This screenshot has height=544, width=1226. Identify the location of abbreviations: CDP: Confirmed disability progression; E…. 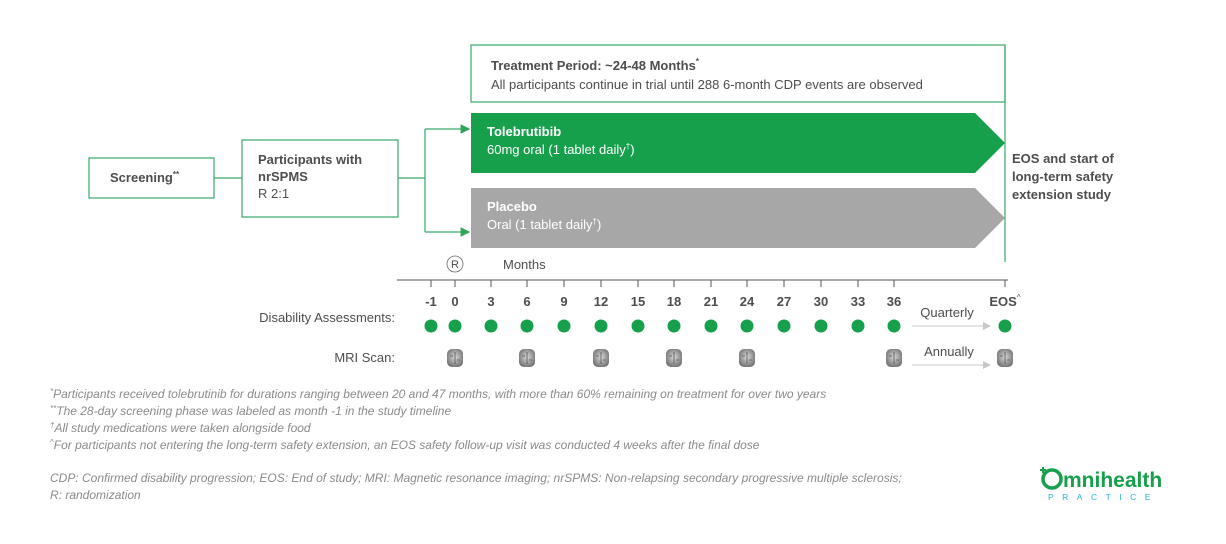
(476, 478).